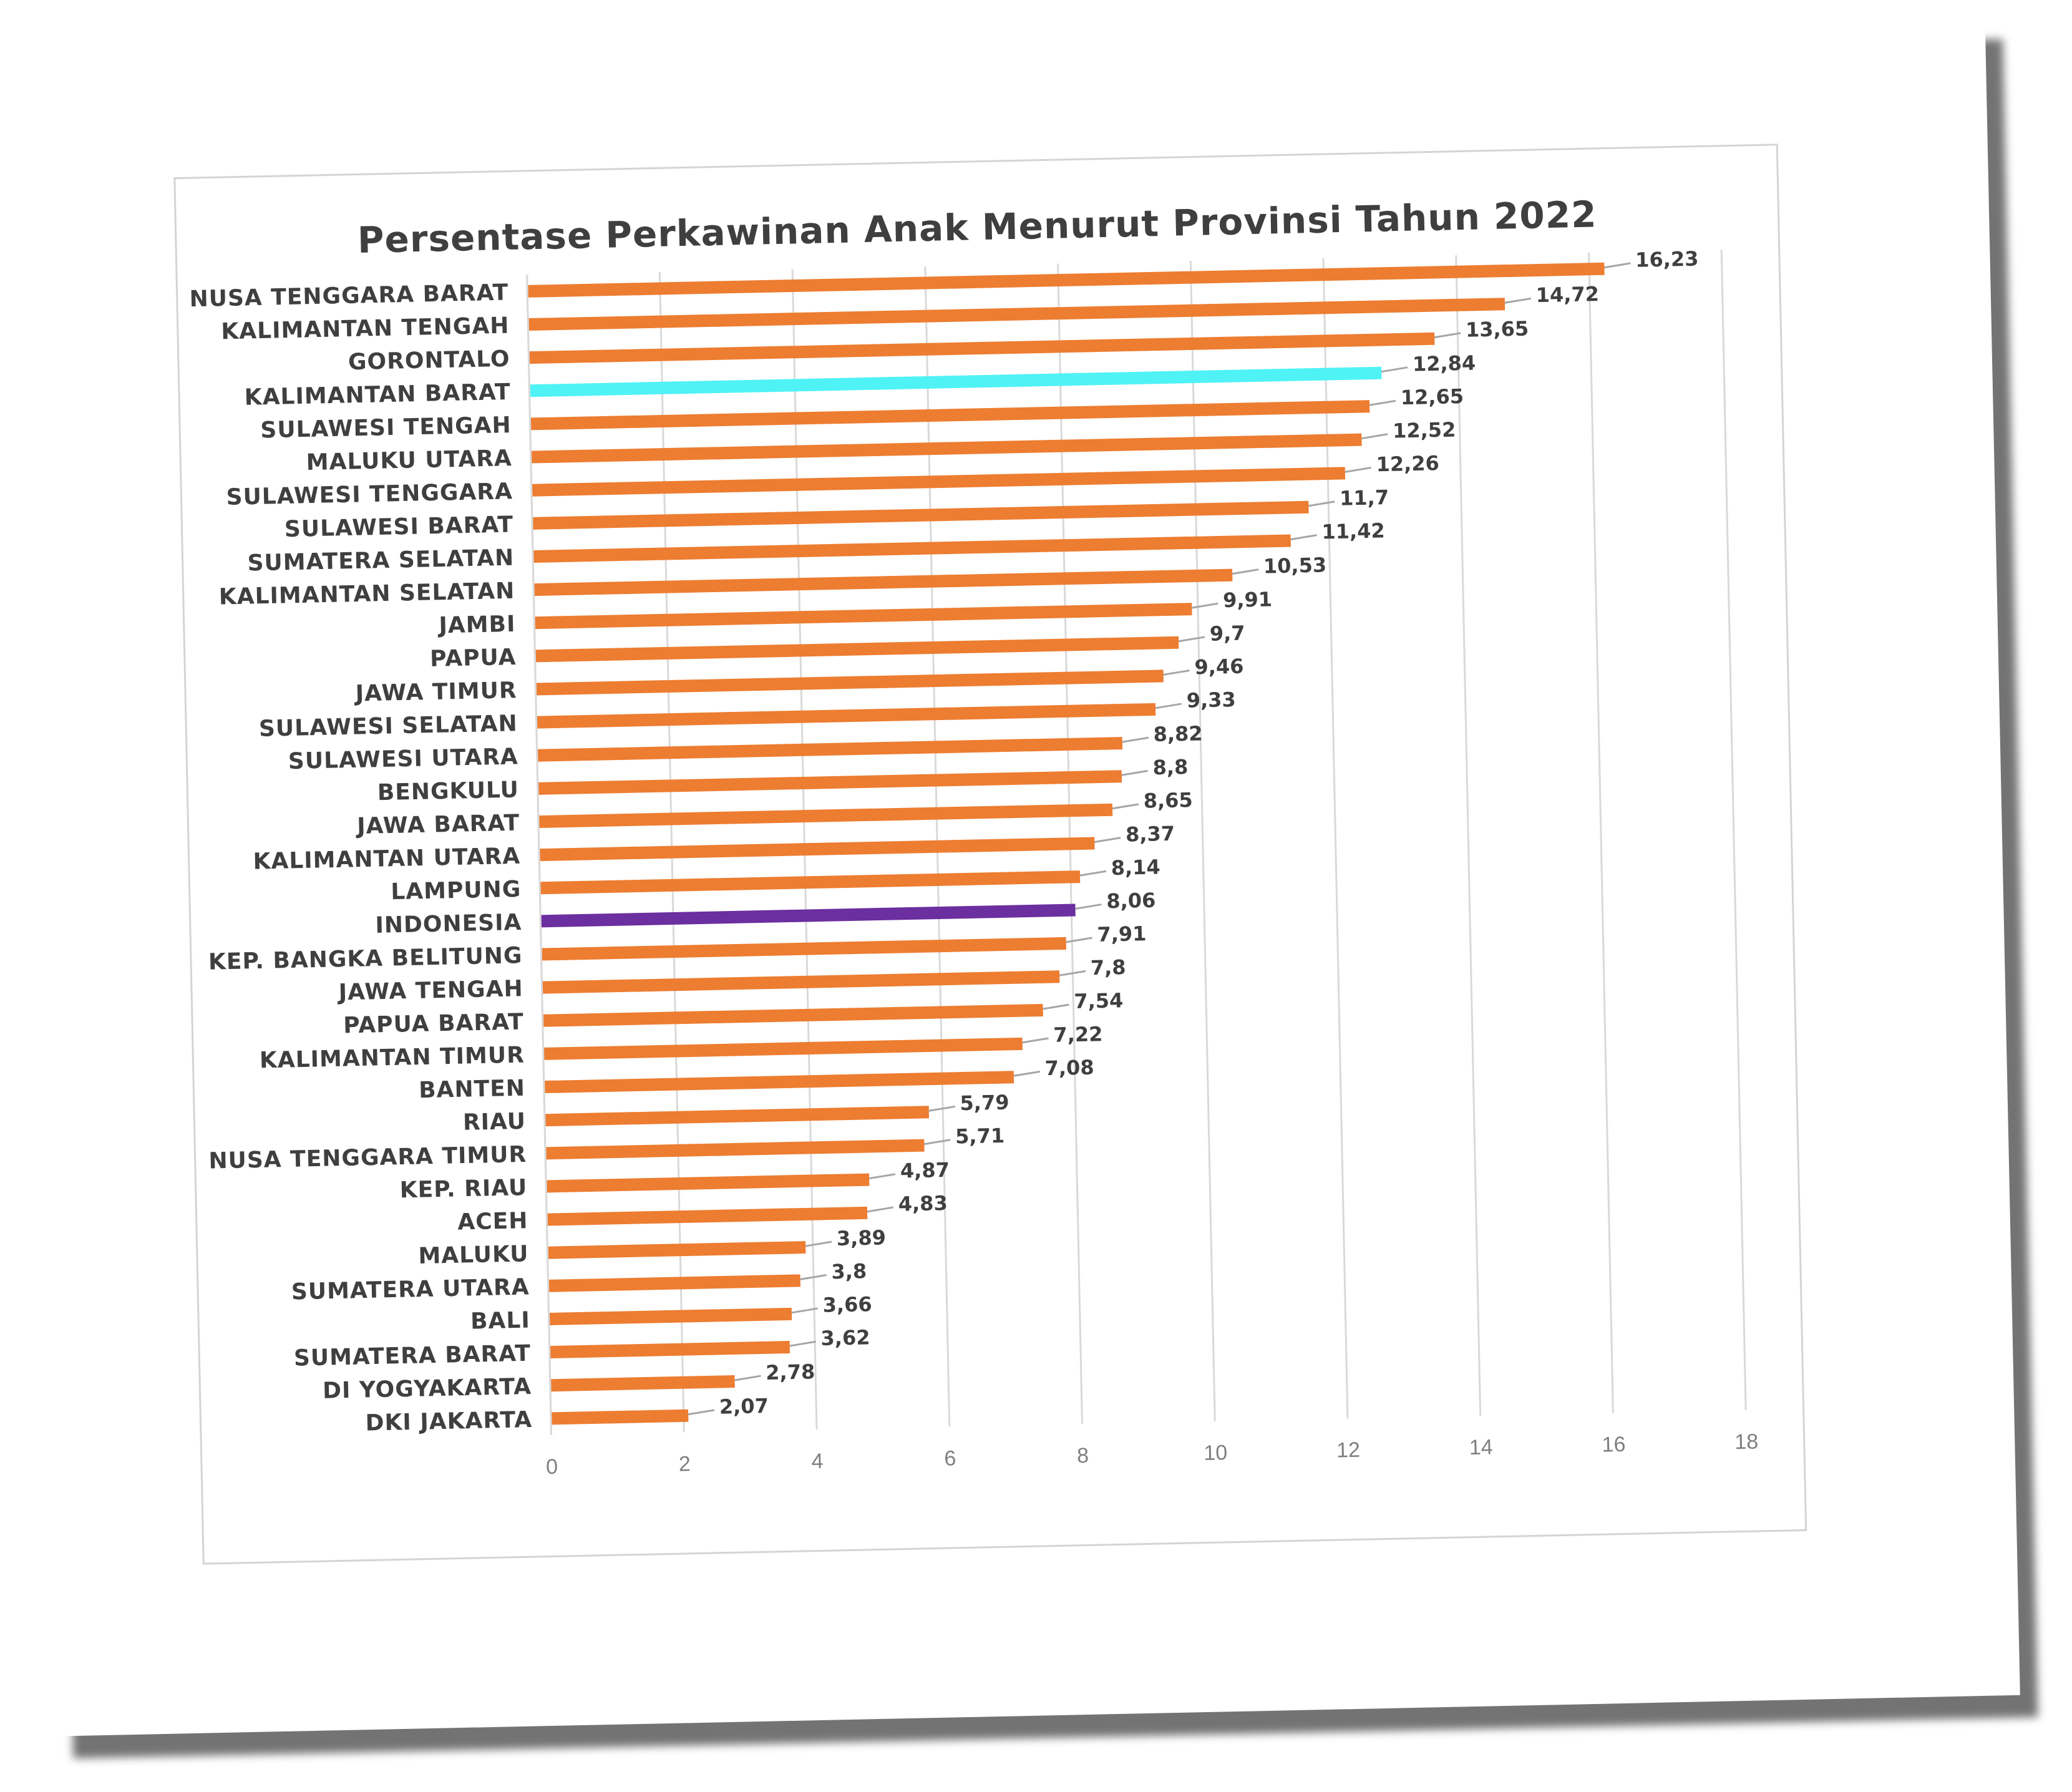 This screenshot has width=2072, height=1792. Describe the element at coordinates (1295, 565) in the screenshot. I see `data-label: 10,53` at that location.